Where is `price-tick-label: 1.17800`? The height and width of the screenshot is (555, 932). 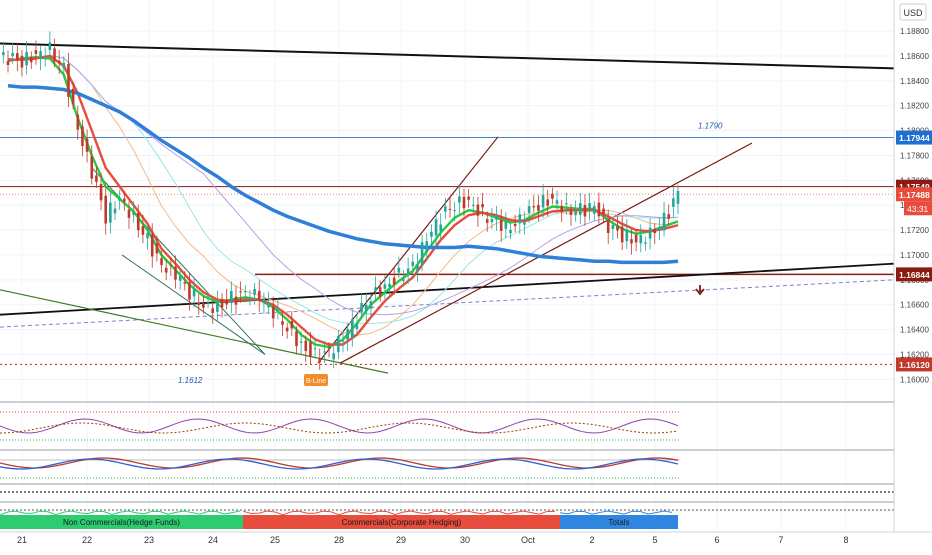
price-tick-label: 1.17800 is located at coordinates (914, 155).